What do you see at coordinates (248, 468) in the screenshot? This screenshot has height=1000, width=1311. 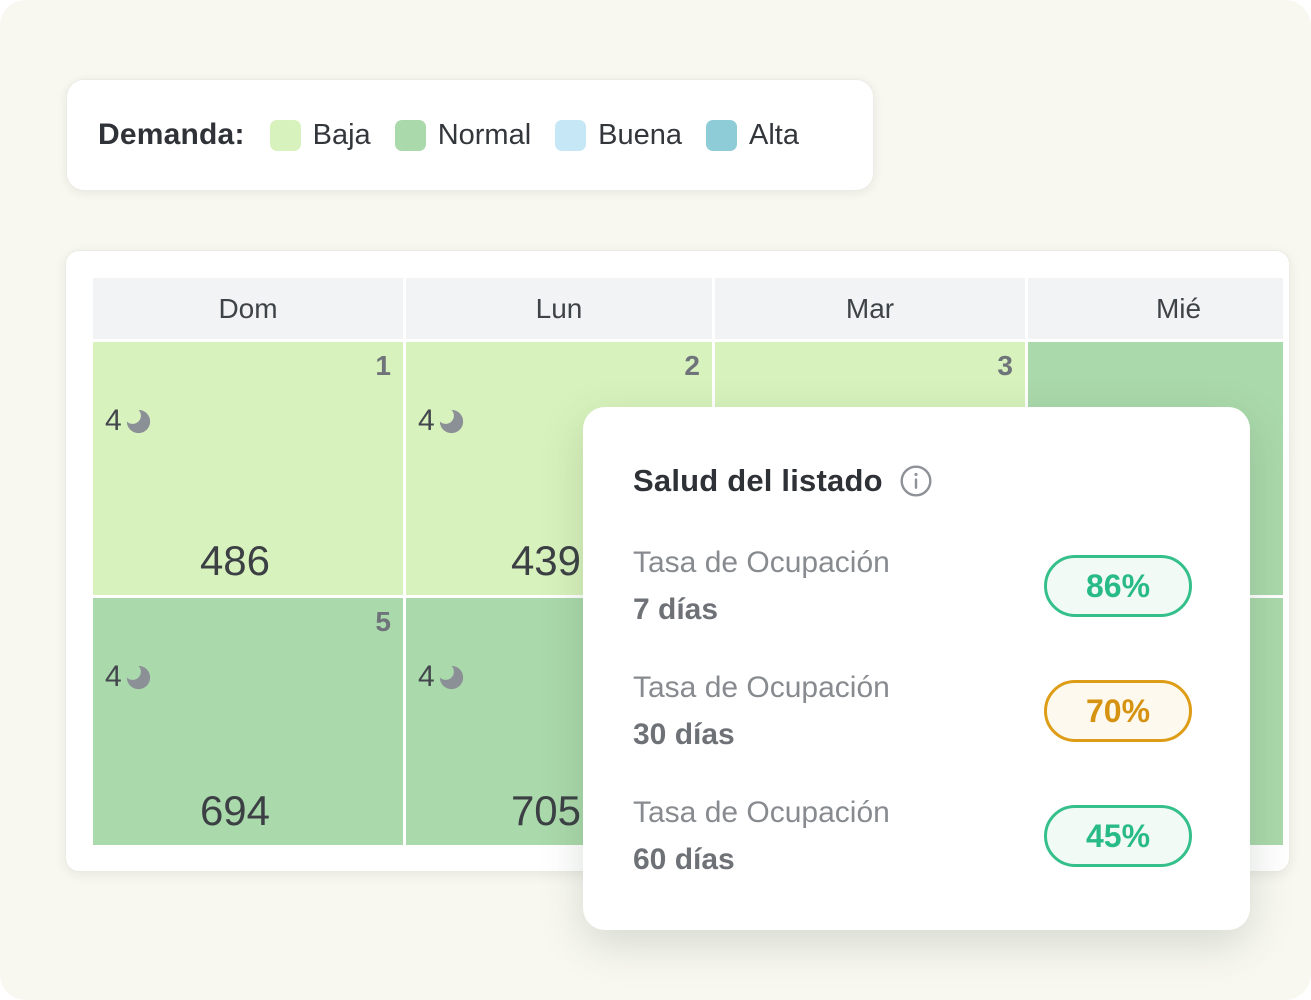 I see `calendar-day-cell: 1 4 486` at bounding box center [248, 468].